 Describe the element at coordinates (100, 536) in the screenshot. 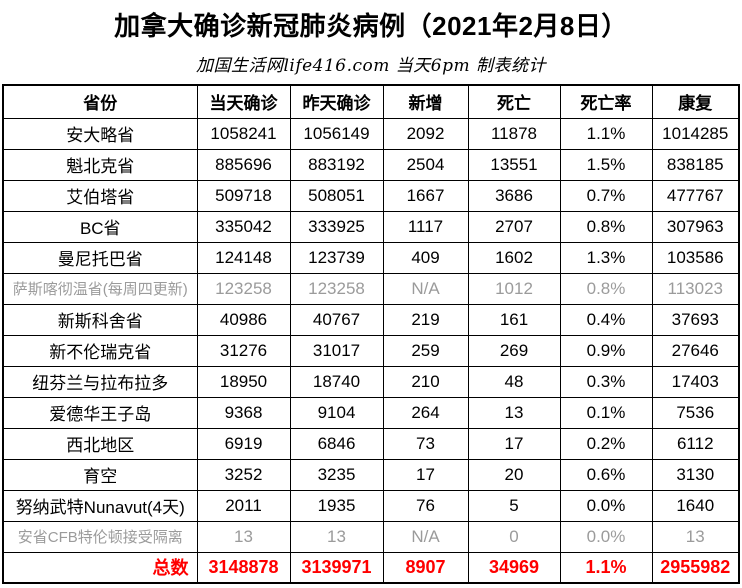

I see `cell-province: 安省CFB特伦顿接受隔离` at that location.